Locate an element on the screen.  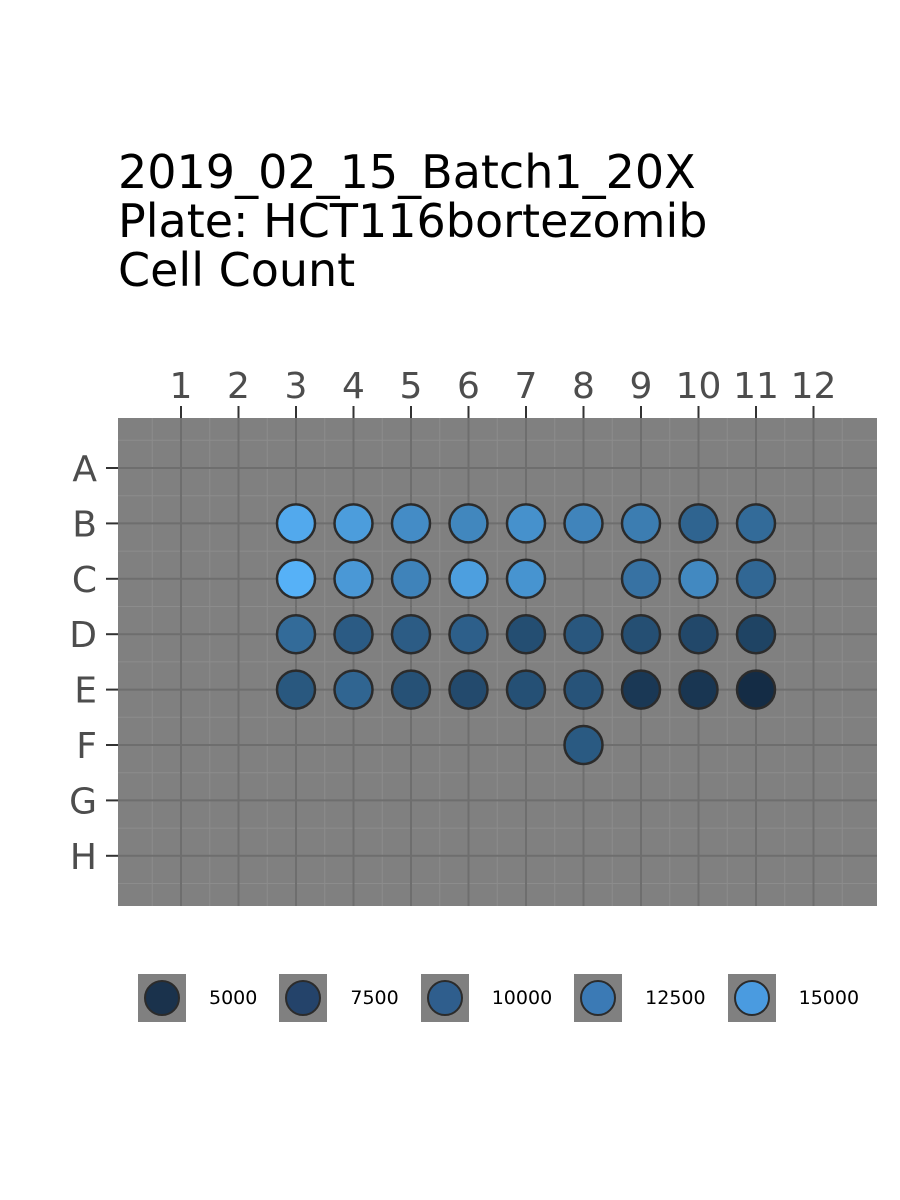
well-D9 is located at coordinates (641, 634).